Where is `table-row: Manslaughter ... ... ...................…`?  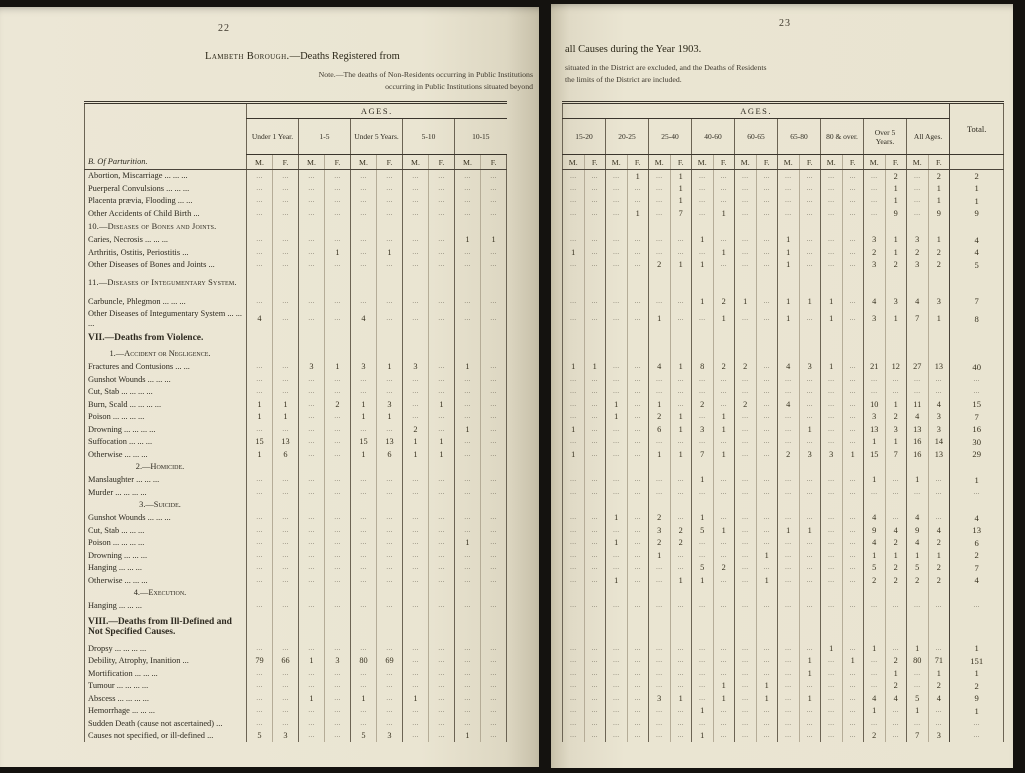 table-row: Manslaughter ... ... ...................… is located at coordinates (296, 479).